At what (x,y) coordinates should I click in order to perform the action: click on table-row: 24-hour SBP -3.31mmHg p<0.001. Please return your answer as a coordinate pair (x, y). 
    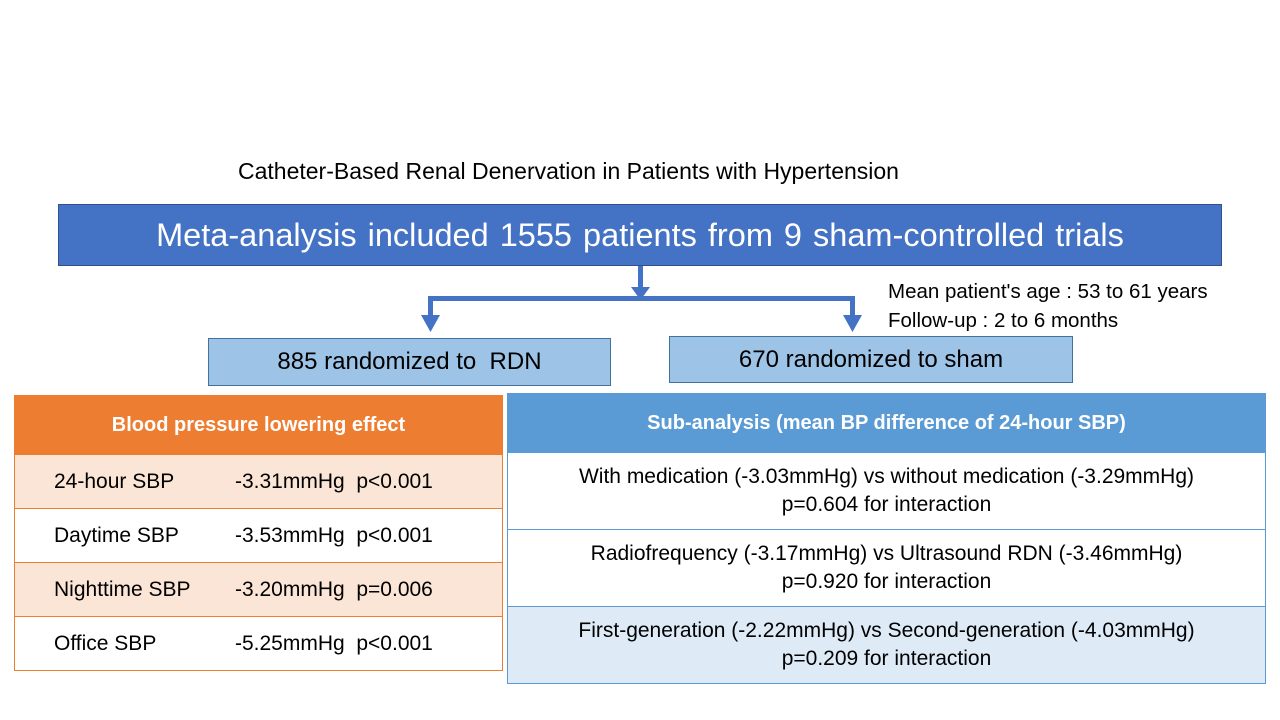
    Looking at the image, I should click on (258, 482).